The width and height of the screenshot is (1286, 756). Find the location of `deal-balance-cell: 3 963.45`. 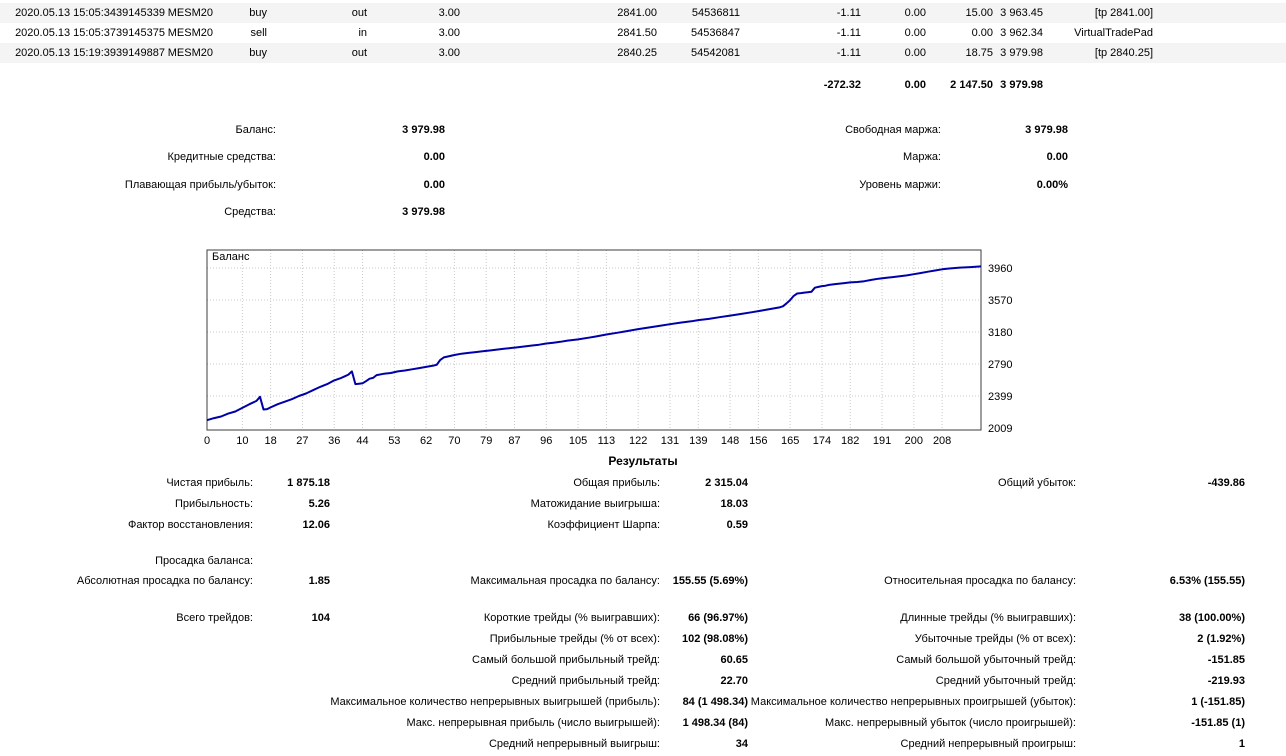

deal-balance-cell: 3 963.45 is located at coordinates (1021, 13).